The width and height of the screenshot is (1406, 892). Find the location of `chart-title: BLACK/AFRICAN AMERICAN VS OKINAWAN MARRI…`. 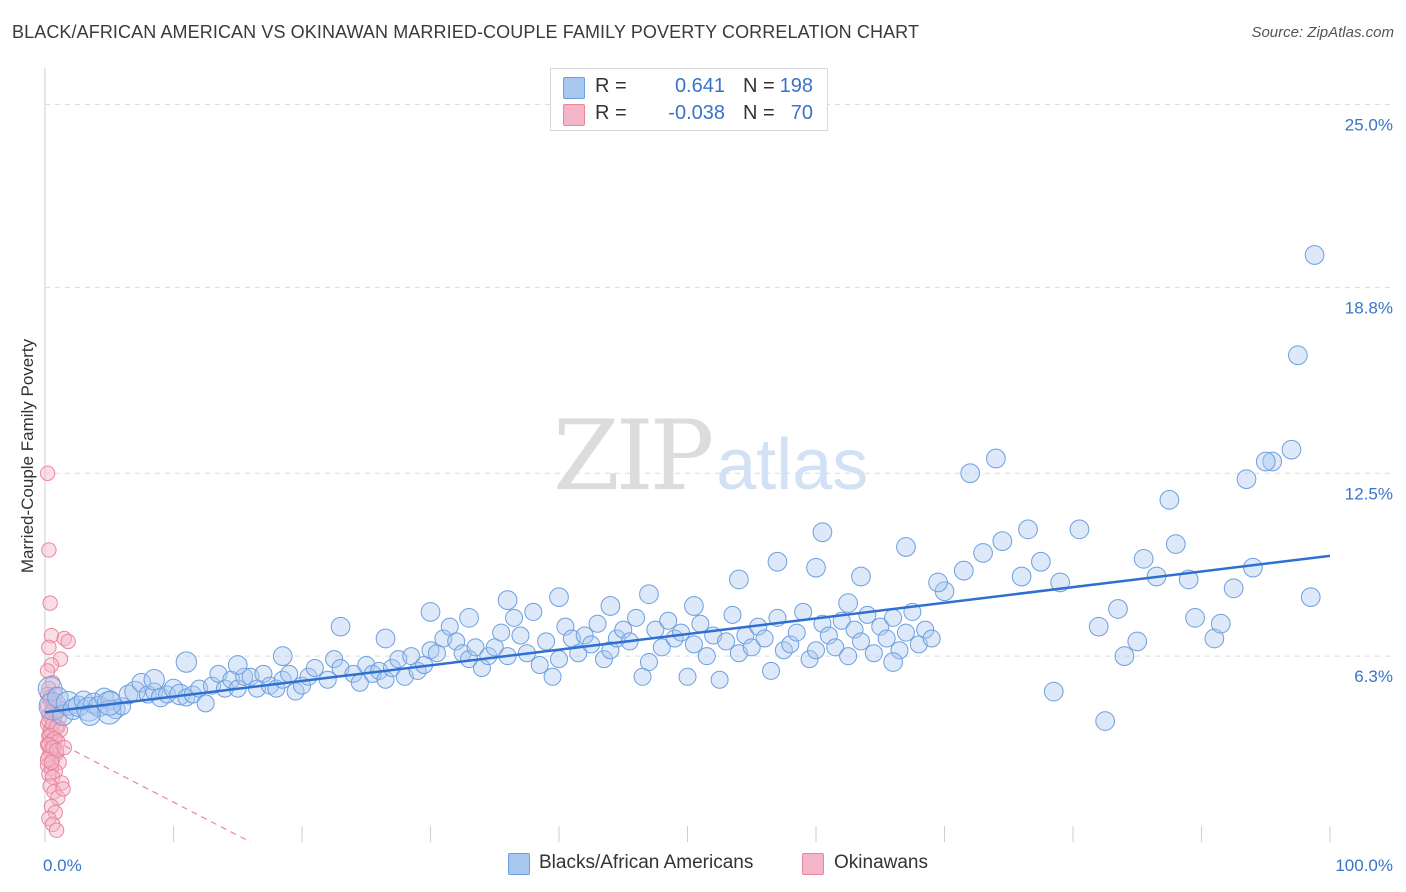

chart-title: BLACK/AFRICAN AMERICAN VS OKINAWAN MARRI… is located at coordinates (466, 32).